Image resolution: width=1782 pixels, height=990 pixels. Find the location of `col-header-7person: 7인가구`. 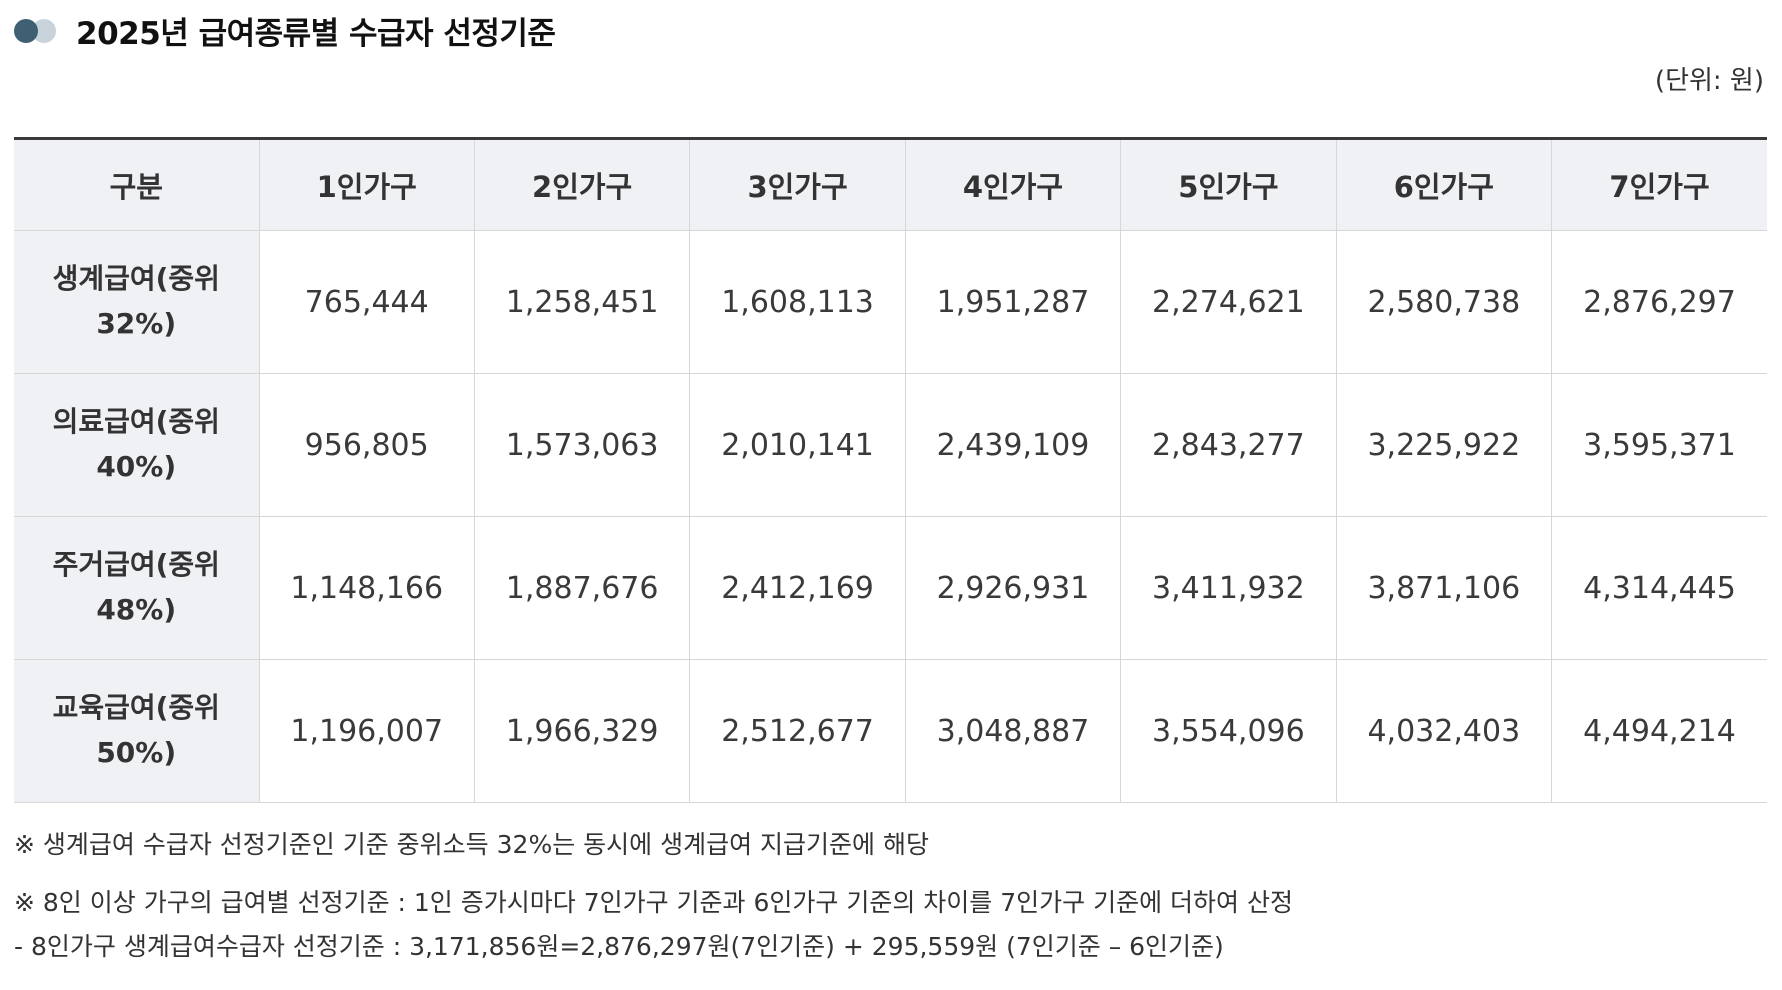

col-header-7person: 7인가구 is located at coordinates (1659, 184).